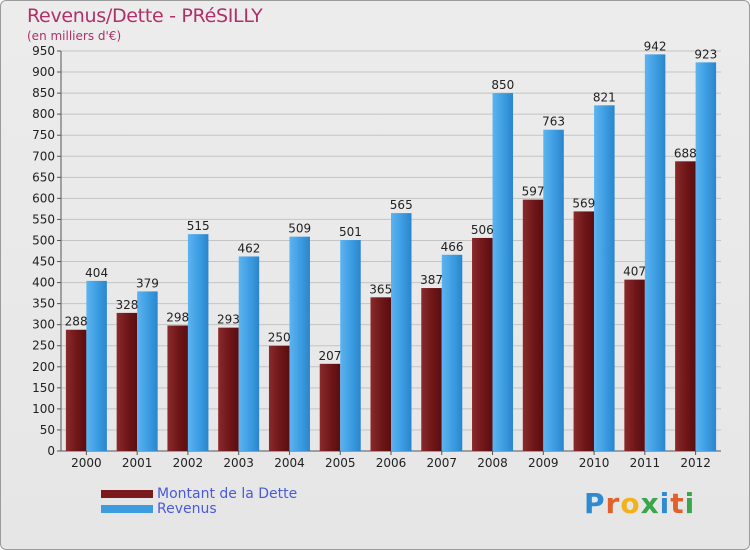 This screenshot has height=550, width=750. Describe the element at coordinates (630, 503) in the screenshot. I see `logo-letter: o` at that location.